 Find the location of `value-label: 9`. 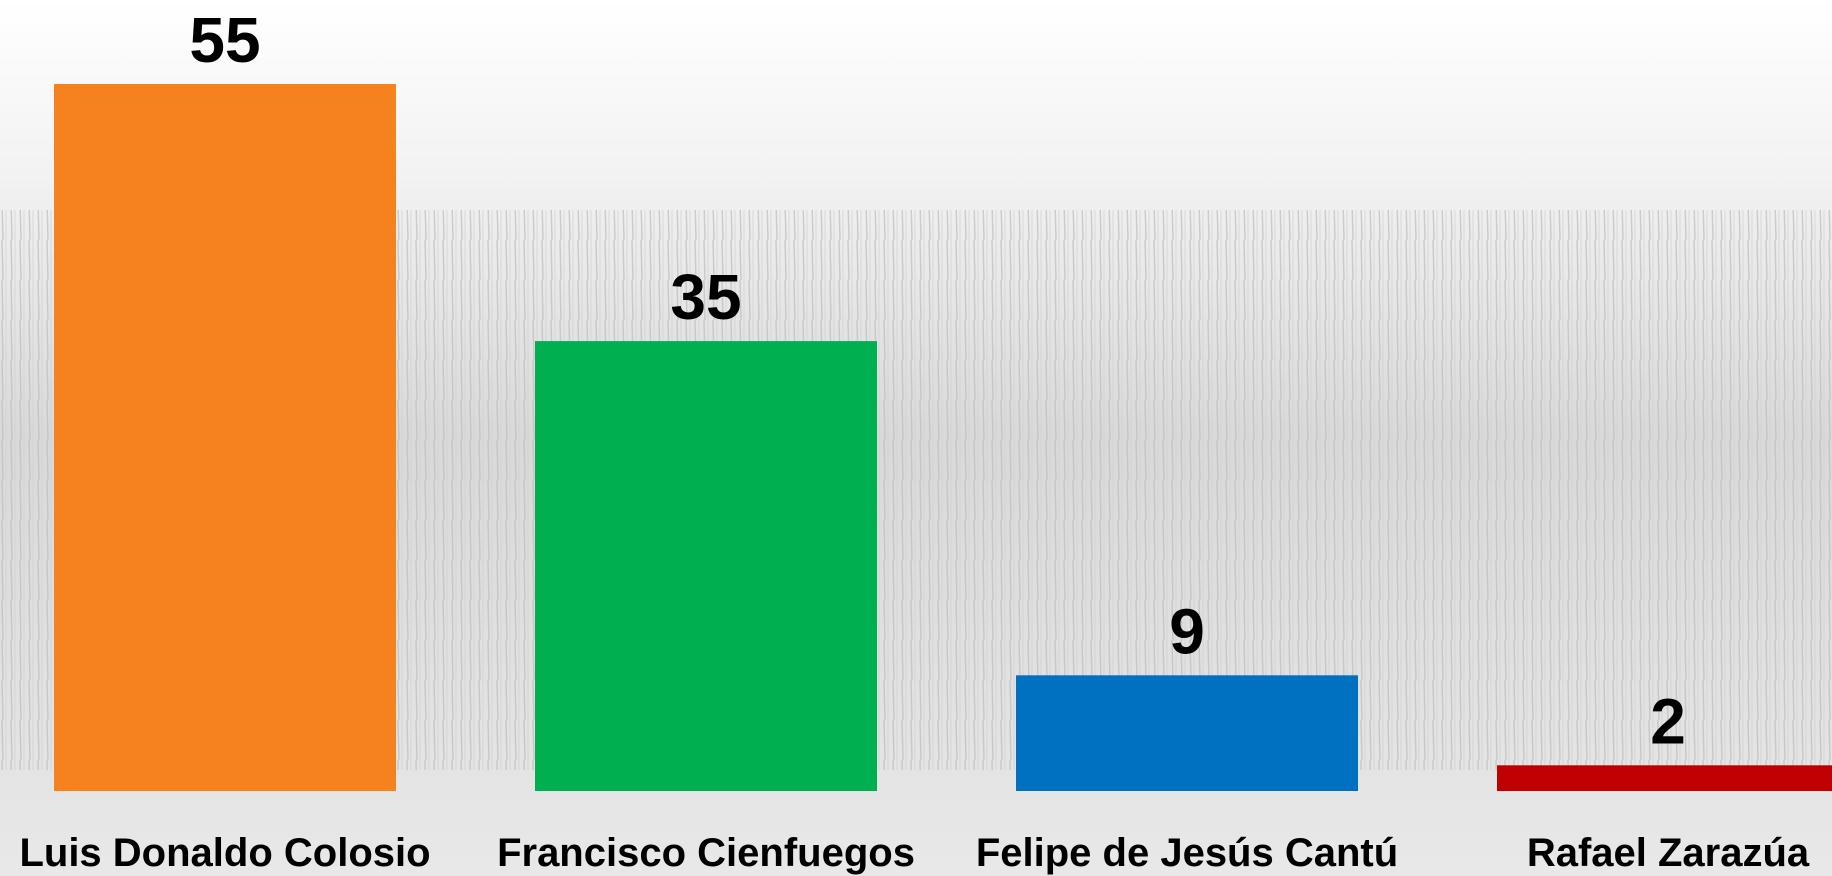

value-label: 9 is located at coordinates (1187, 631).